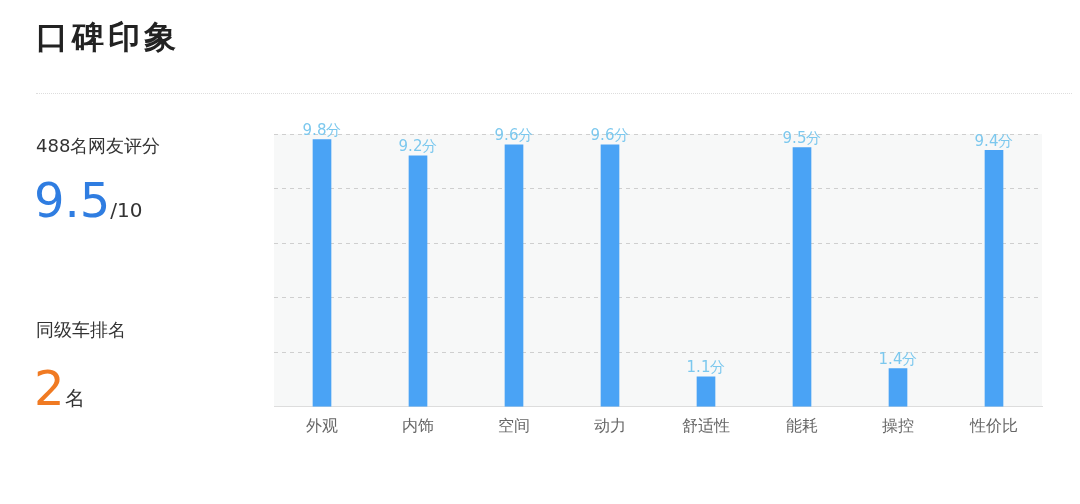  I want to click on data-label: 1.4分, so click(898, 359).